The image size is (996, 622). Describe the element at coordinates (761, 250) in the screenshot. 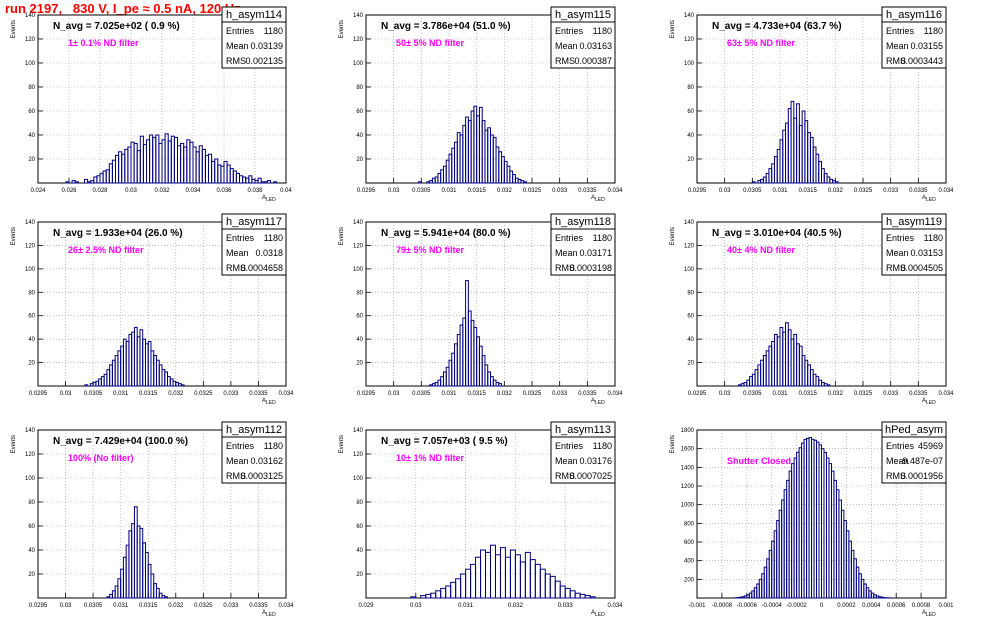

I see `filter-note: 40± 4% ND filter` at that location.